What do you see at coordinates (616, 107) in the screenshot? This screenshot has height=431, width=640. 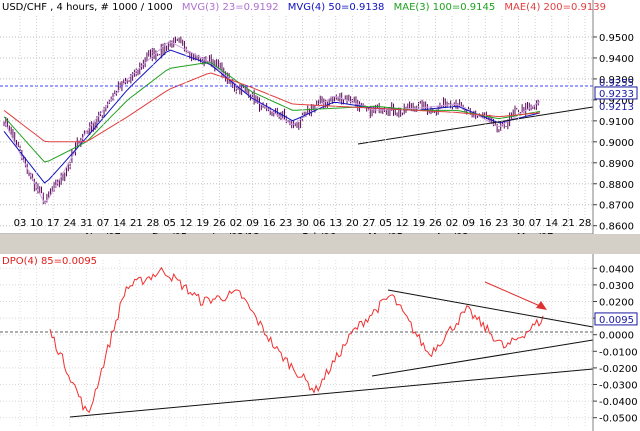 I see `price-tag-below: 0.9213` at bounding box center [616, 107].